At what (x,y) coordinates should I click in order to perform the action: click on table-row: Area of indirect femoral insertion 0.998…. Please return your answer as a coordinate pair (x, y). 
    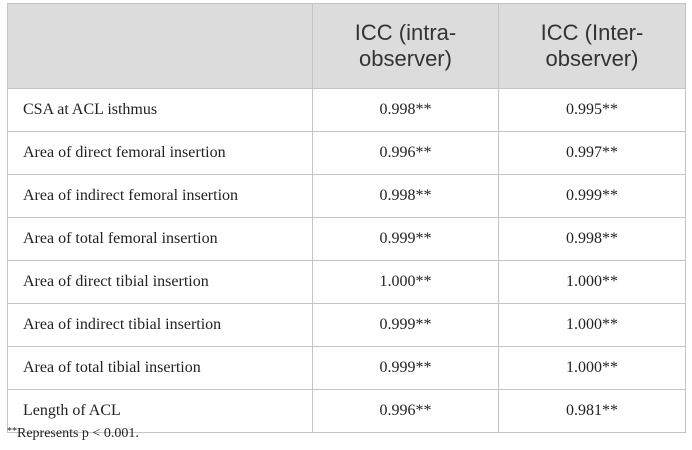
    Looking at the image, I should click on (346, 196).